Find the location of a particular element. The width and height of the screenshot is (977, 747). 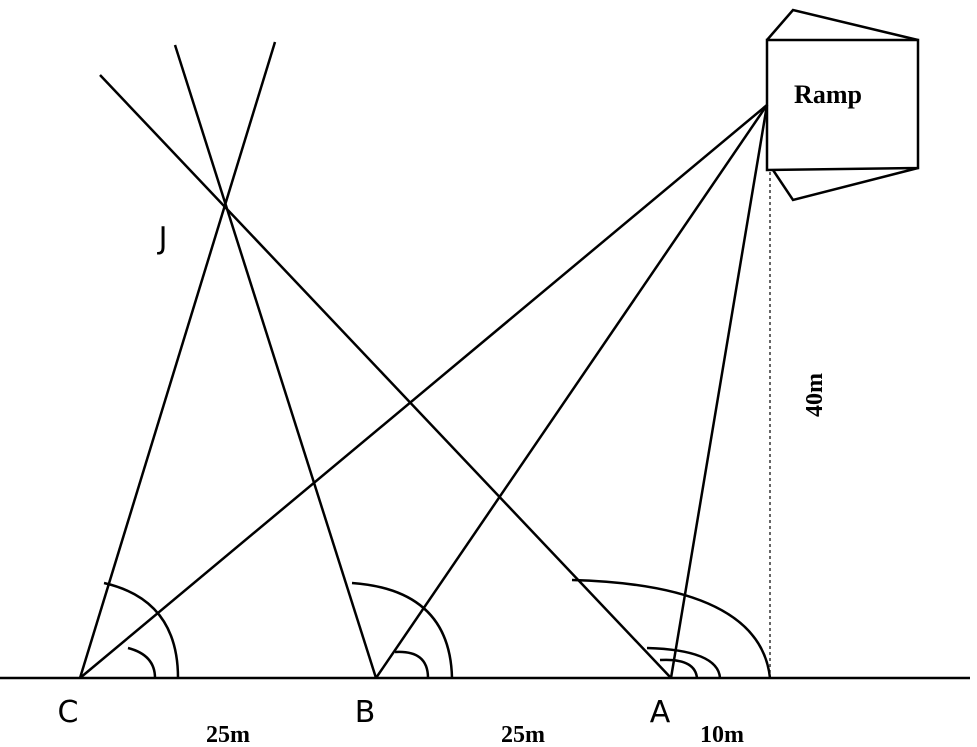

distance-label: 10m is located at coordinates (722, 734).